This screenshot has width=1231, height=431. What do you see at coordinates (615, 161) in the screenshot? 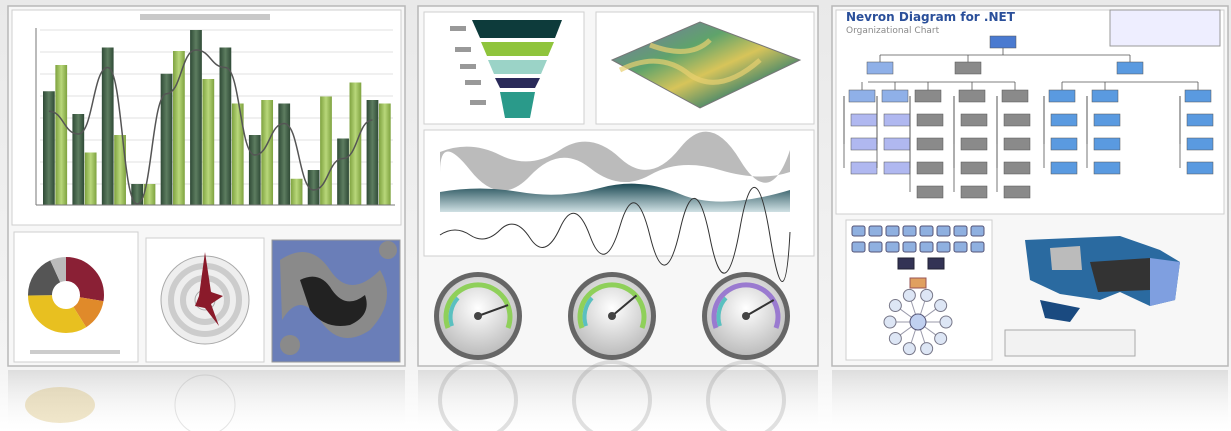
I see `band` at bounding box center [615, 161].